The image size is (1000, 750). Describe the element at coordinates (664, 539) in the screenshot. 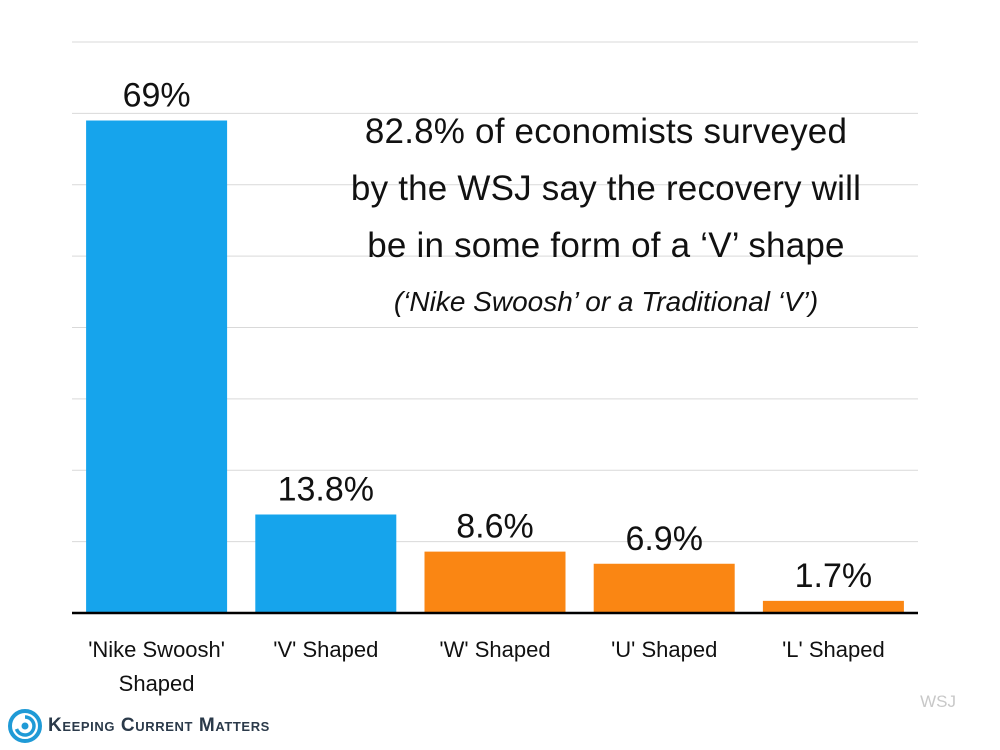

I see `data-label: 6.9%` at that location.